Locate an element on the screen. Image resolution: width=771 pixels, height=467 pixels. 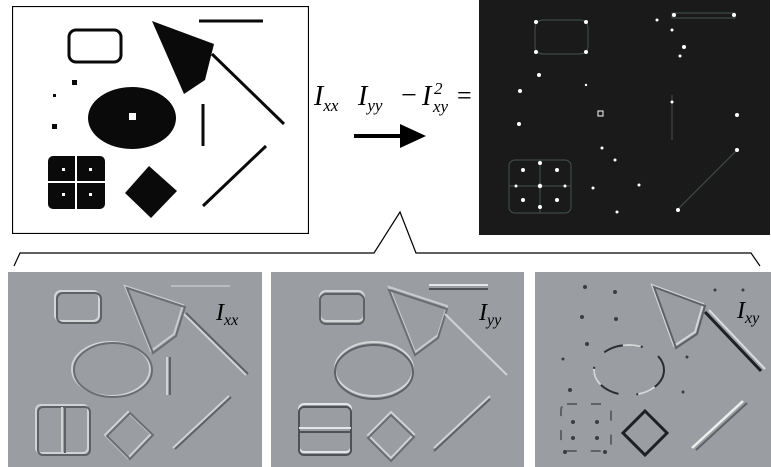
dot is located at coordinates (54, 95).